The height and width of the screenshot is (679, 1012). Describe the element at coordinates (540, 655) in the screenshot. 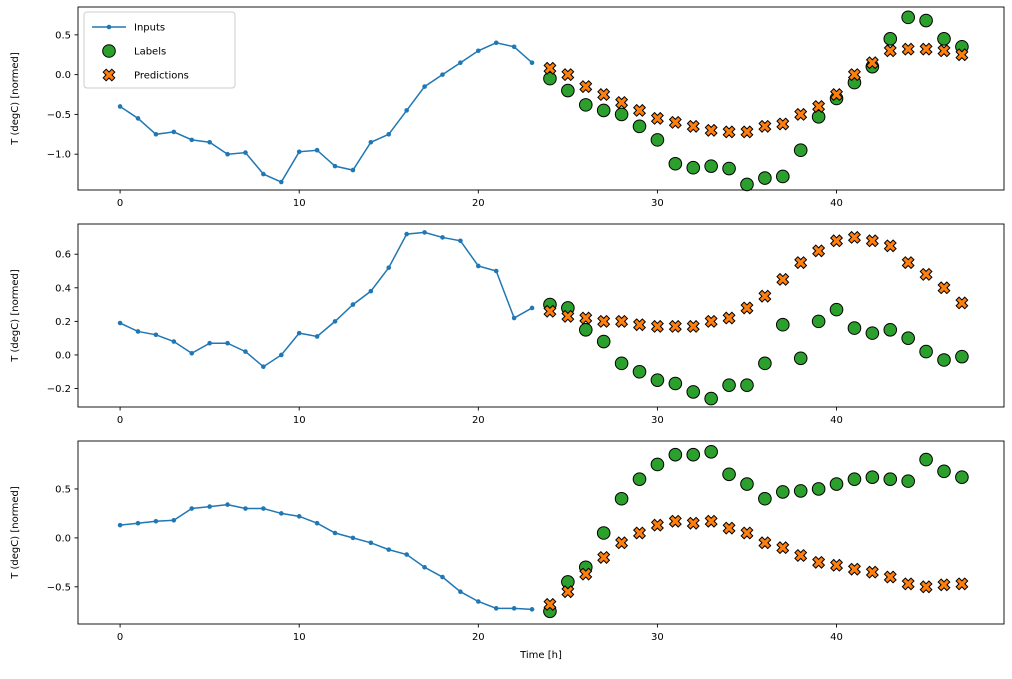

I see `x-axis-label: Time [h]` at that location.